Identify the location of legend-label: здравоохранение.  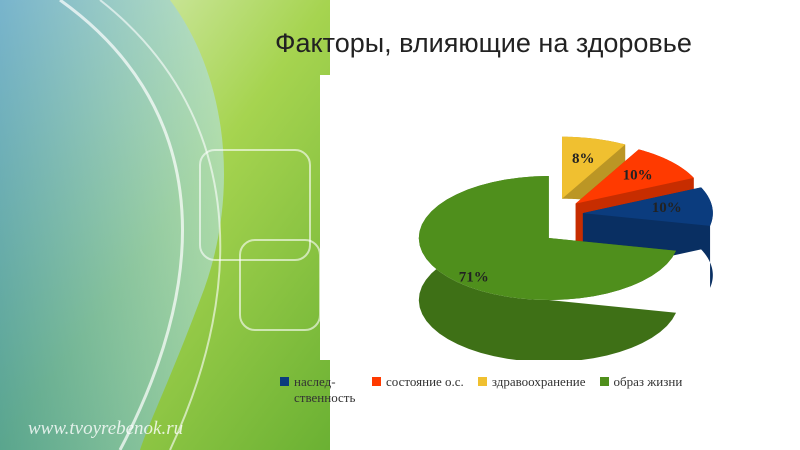
(538, 381).